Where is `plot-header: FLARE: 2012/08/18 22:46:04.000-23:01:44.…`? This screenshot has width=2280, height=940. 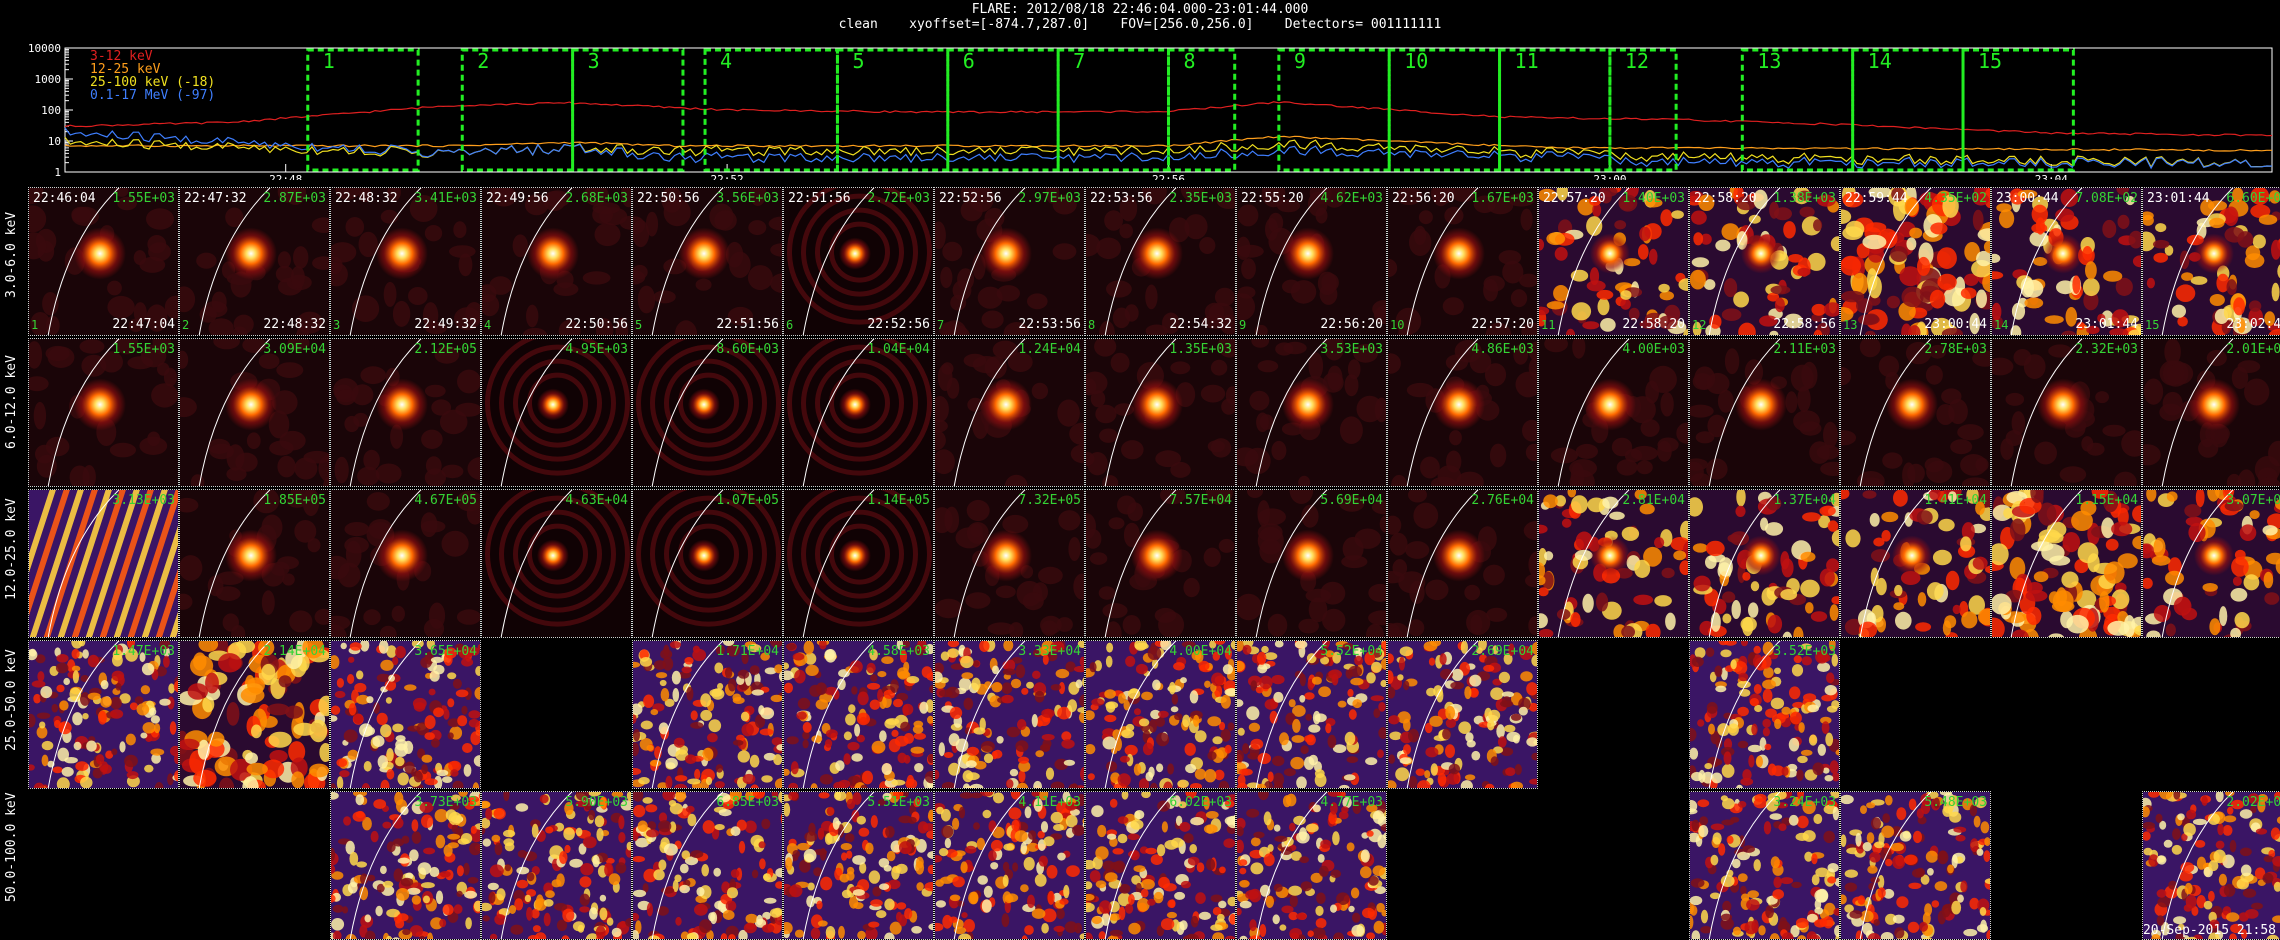
plot-header: FLARE: 2012/08/18 22:46:04.000-23:01:44.… is located at coordinates (1140, 17).